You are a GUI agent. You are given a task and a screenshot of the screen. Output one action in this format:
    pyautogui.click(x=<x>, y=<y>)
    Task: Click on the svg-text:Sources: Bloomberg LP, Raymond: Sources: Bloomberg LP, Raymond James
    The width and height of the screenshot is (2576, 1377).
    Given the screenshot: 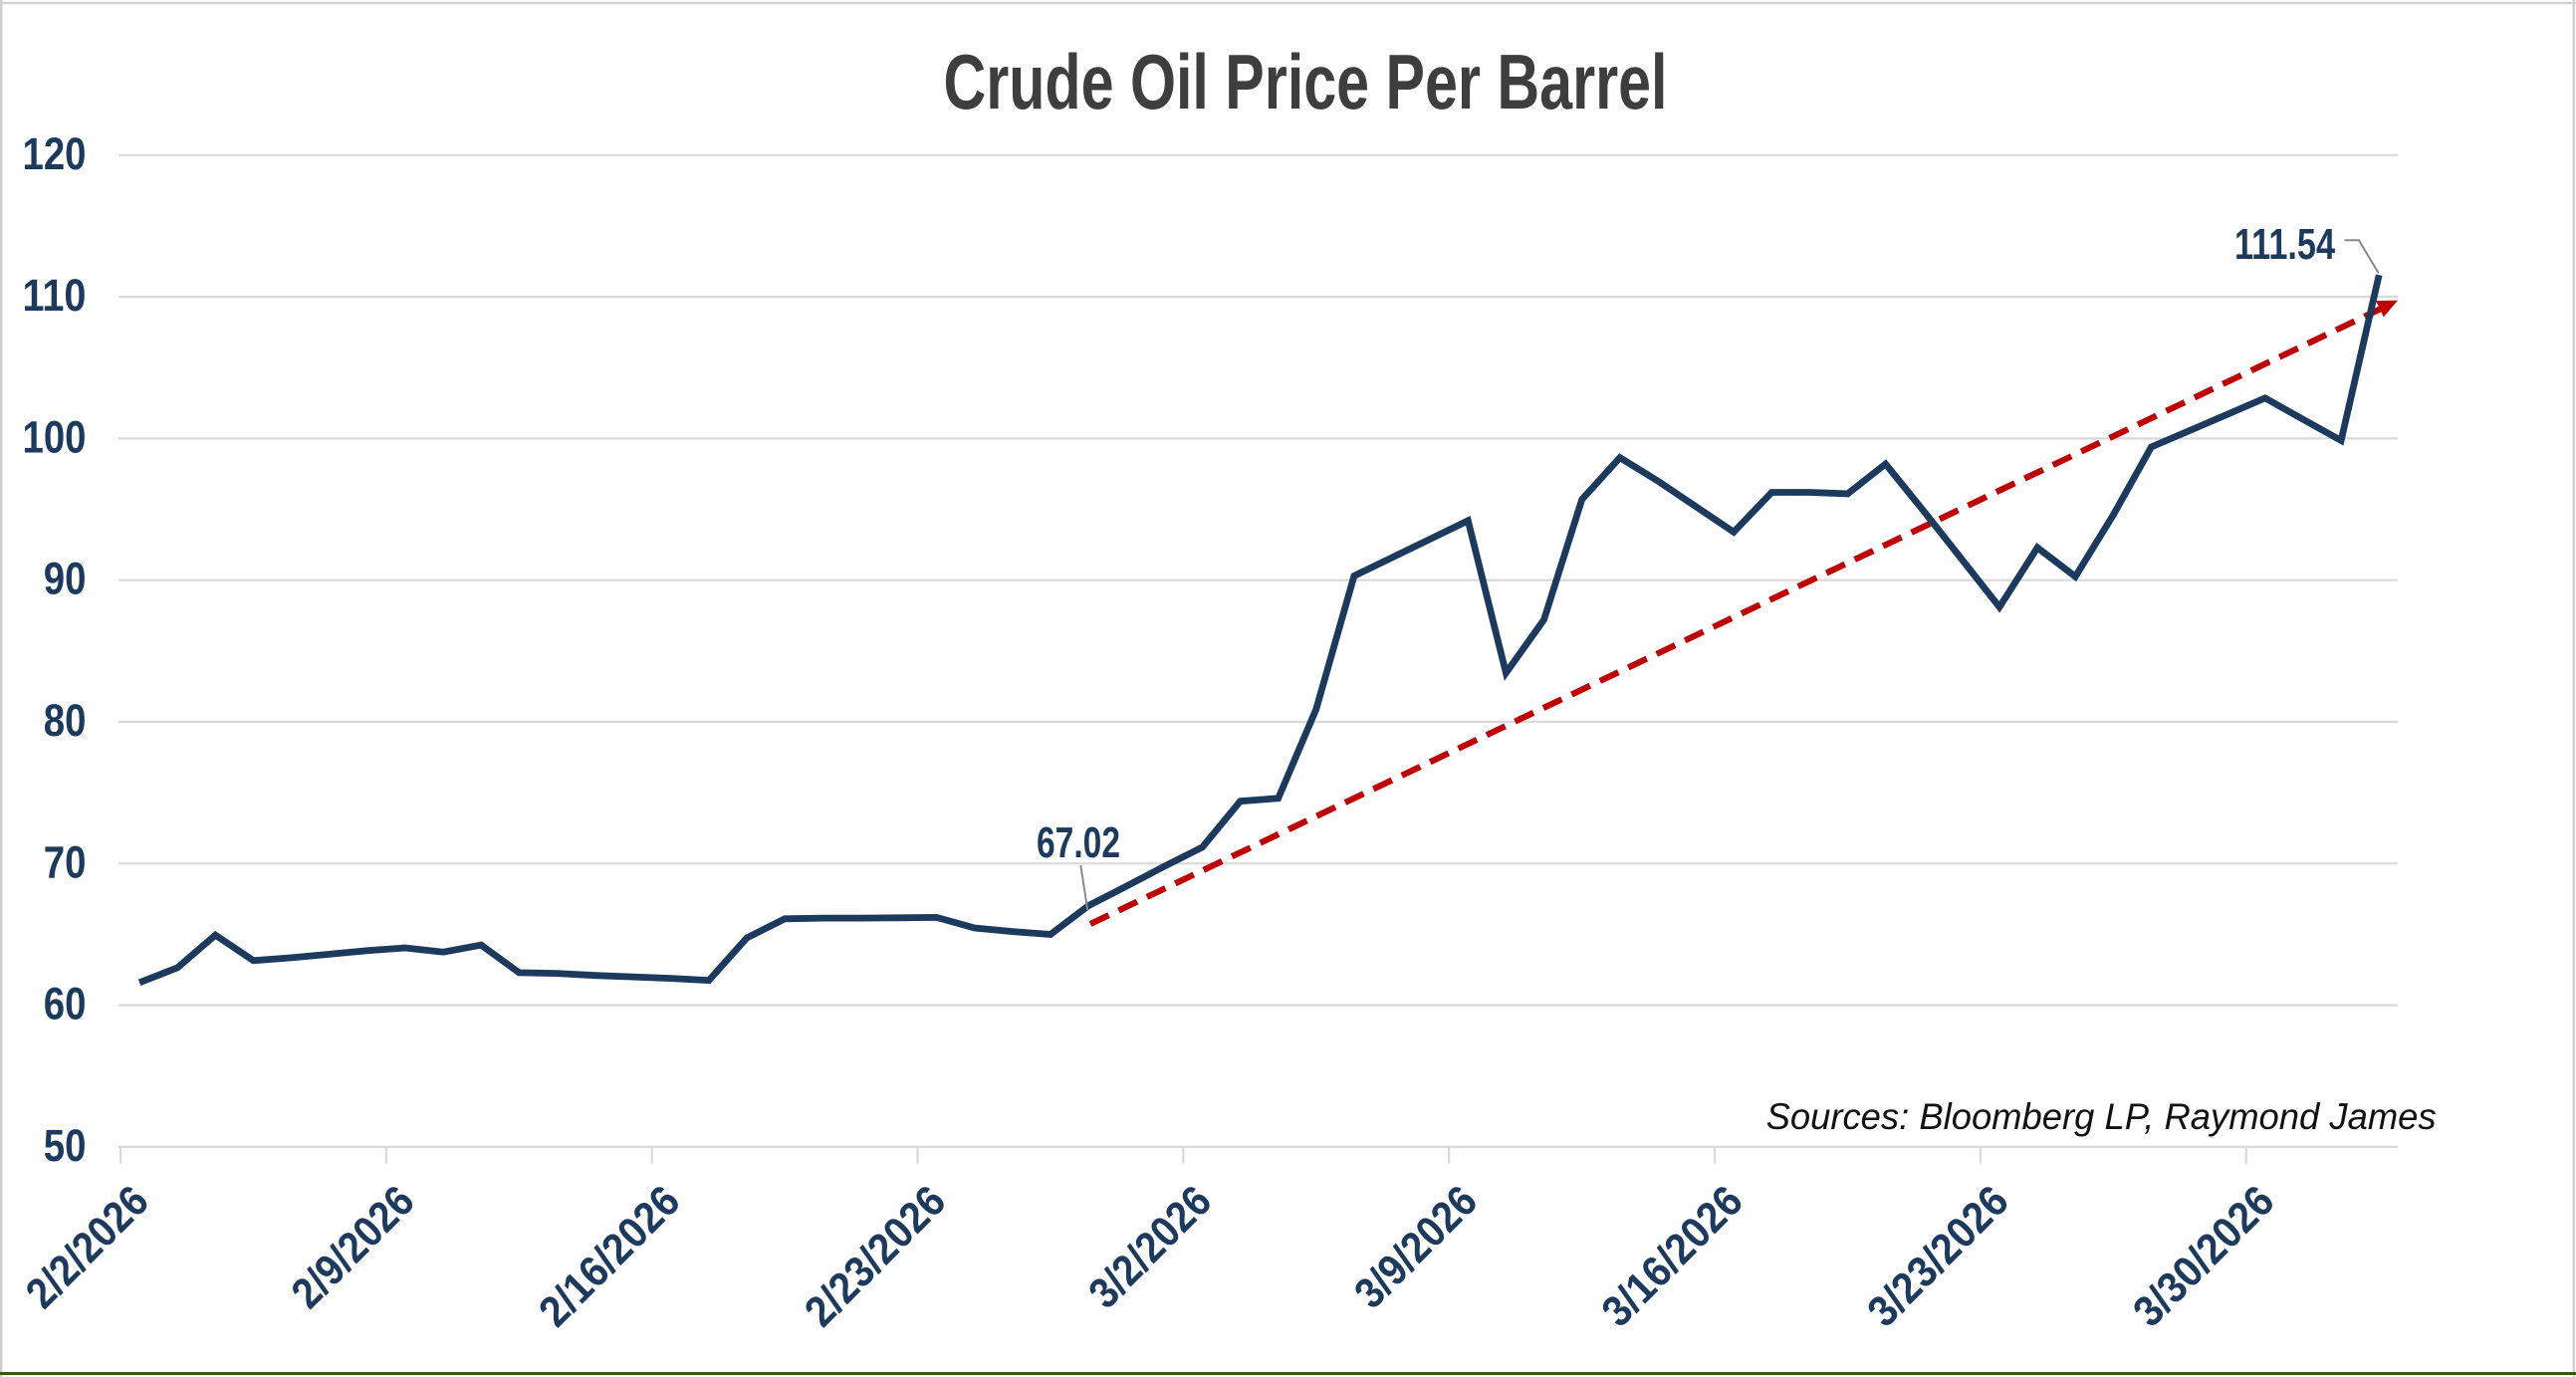 What is the action you would take?
    pyautogui.click(x=2101, y=1117)
    